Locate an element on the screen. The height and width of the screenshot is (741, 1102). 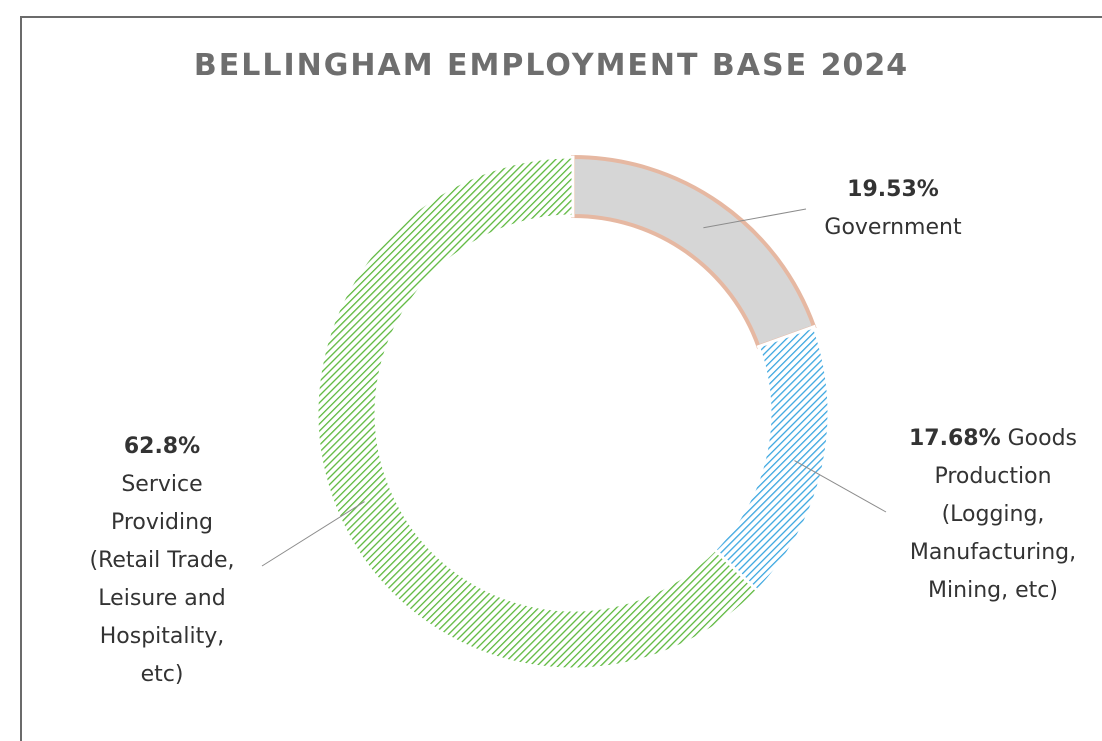
leader-line-government is located at coordinates (755, 218).